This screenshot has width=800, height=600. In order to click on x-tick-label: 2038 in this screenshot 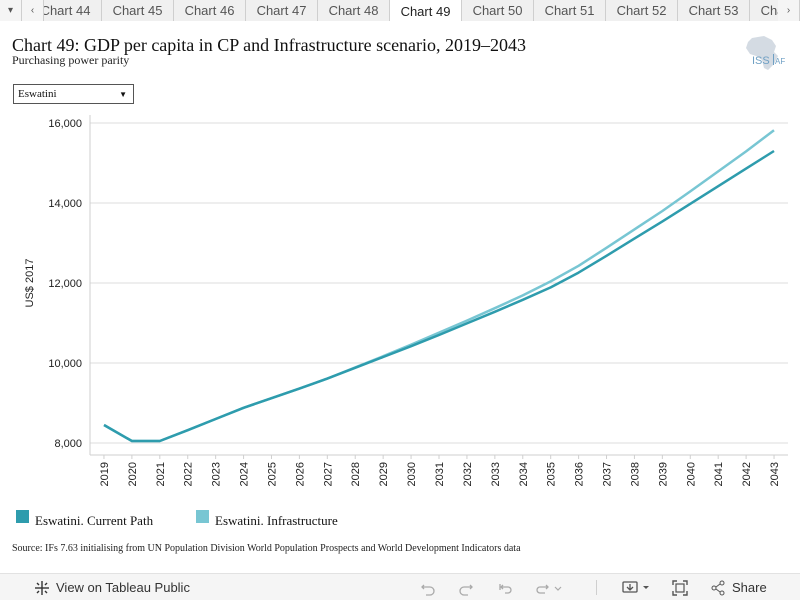, I will do `click(635, 474)`.